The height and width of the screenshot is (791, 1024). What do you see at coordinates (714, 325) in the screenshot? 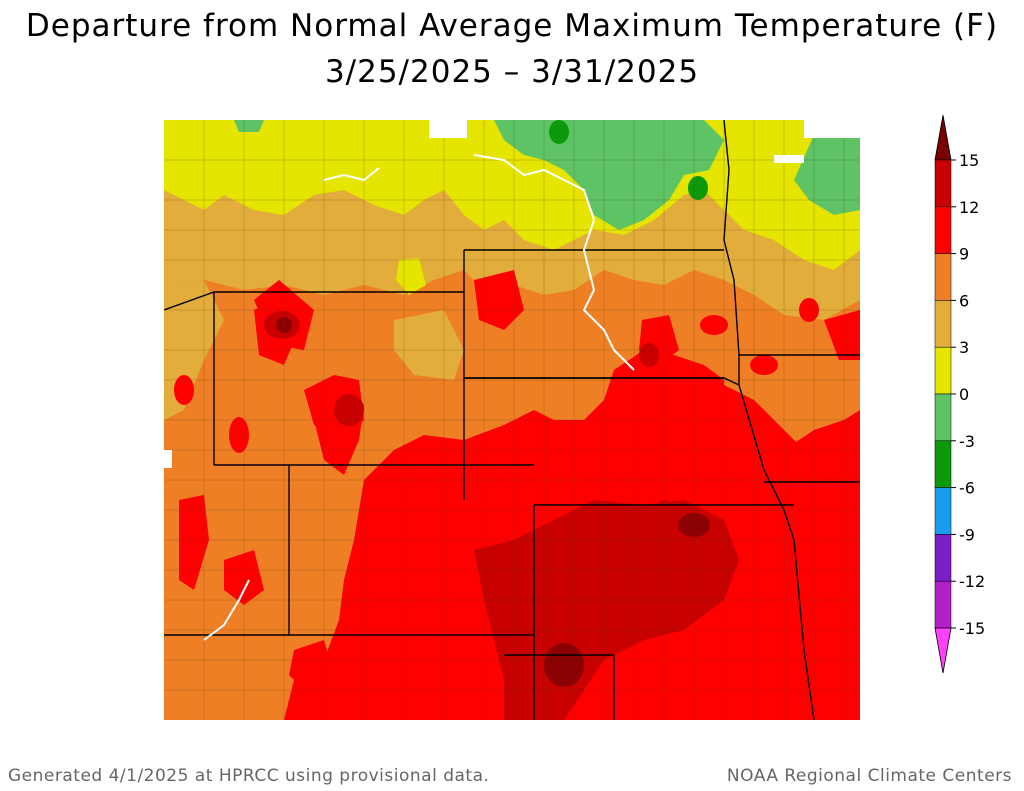
I see `zone-9-12-j` at bounding box center [714, 325].